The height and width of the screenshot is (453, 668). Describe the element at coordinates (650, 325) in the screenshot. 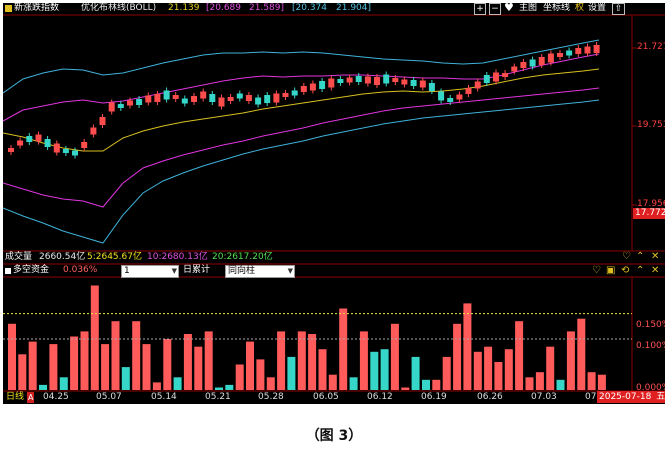

I see `lower-axis-150: 0.150%` at that location.